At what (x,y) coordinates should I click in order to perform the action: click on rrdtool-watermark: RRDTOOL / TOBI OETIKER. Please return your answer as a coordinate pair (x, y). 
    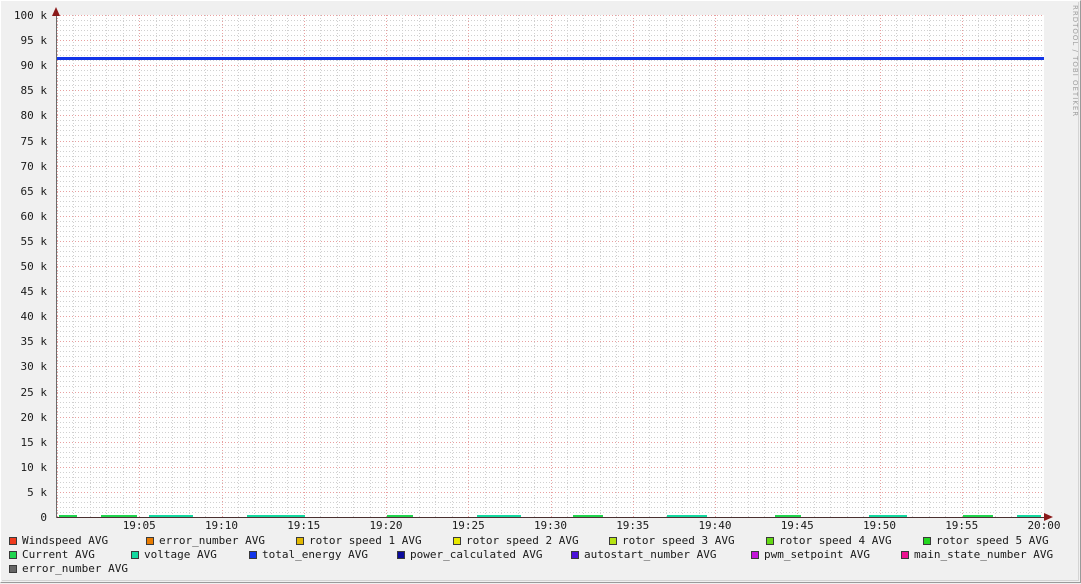
    Looking at the image, I should click on (1075, 61).